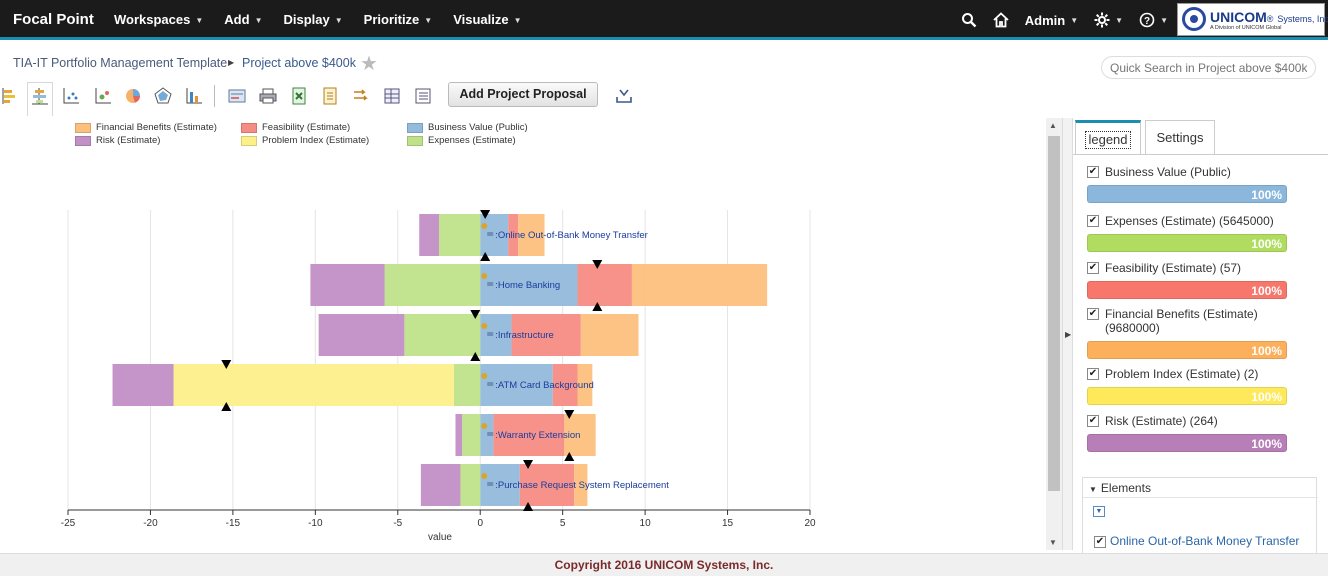 This screenshot has width=1328, height=576. What do you see at coordinates (369, 64) in the screenshot?
I see `favorite-star-icon: ★` at bounding box center [369, 64].